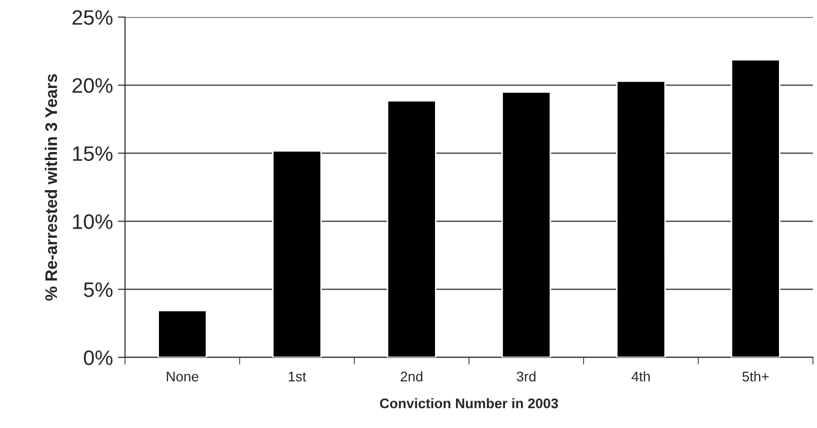  I want to click on x-tick-label: 5th+, so click(755, 376).